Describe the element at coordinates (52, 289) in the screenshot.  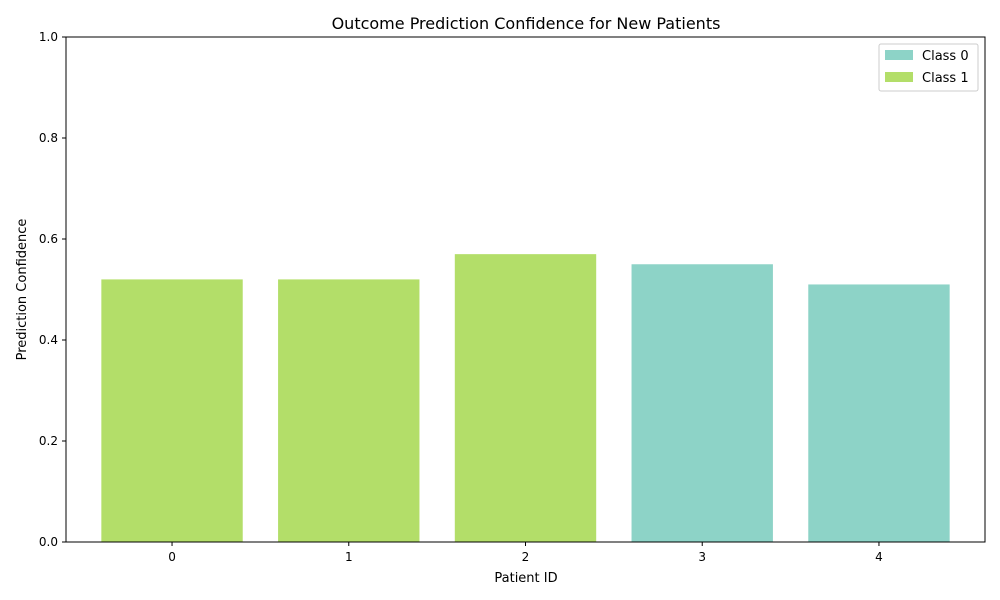
I see `y-axis-ticks: 0.0 0.2 0.4 0.6 0.8 1.0` at that location.